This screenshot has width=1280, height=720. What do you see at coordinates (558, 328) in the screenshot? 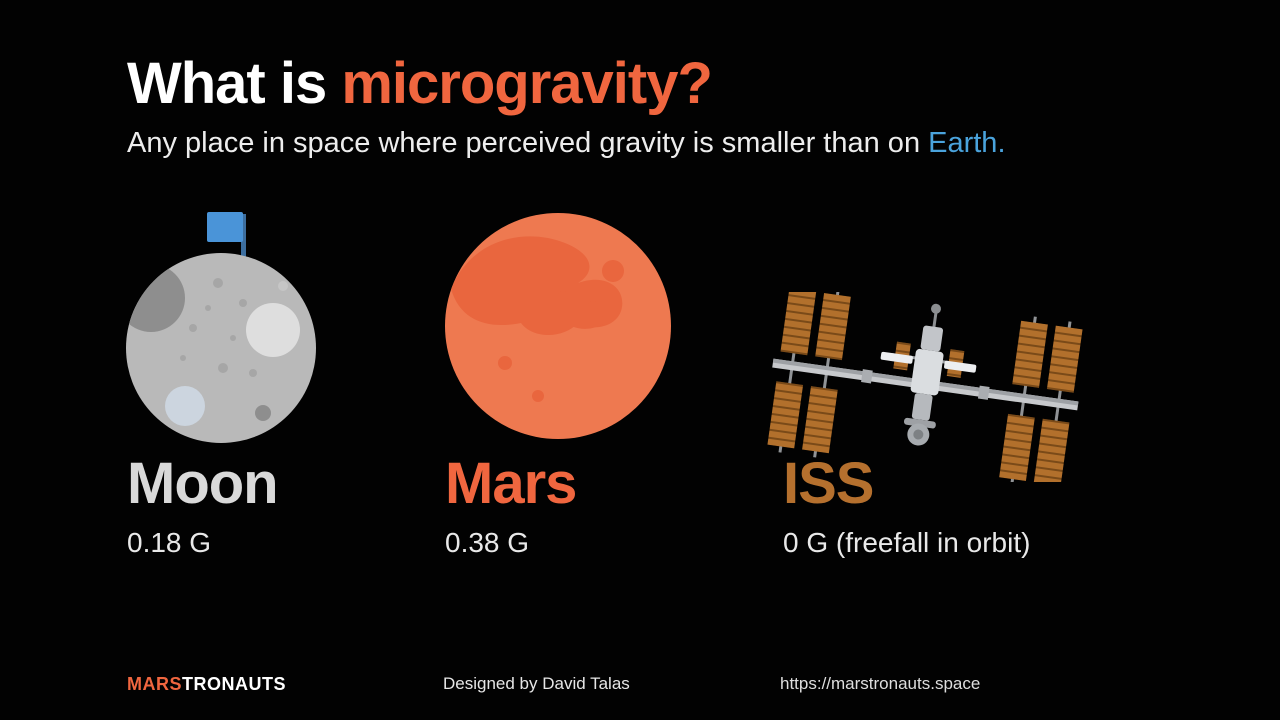
I see `mars-icon` at bounding box center [558, 328].